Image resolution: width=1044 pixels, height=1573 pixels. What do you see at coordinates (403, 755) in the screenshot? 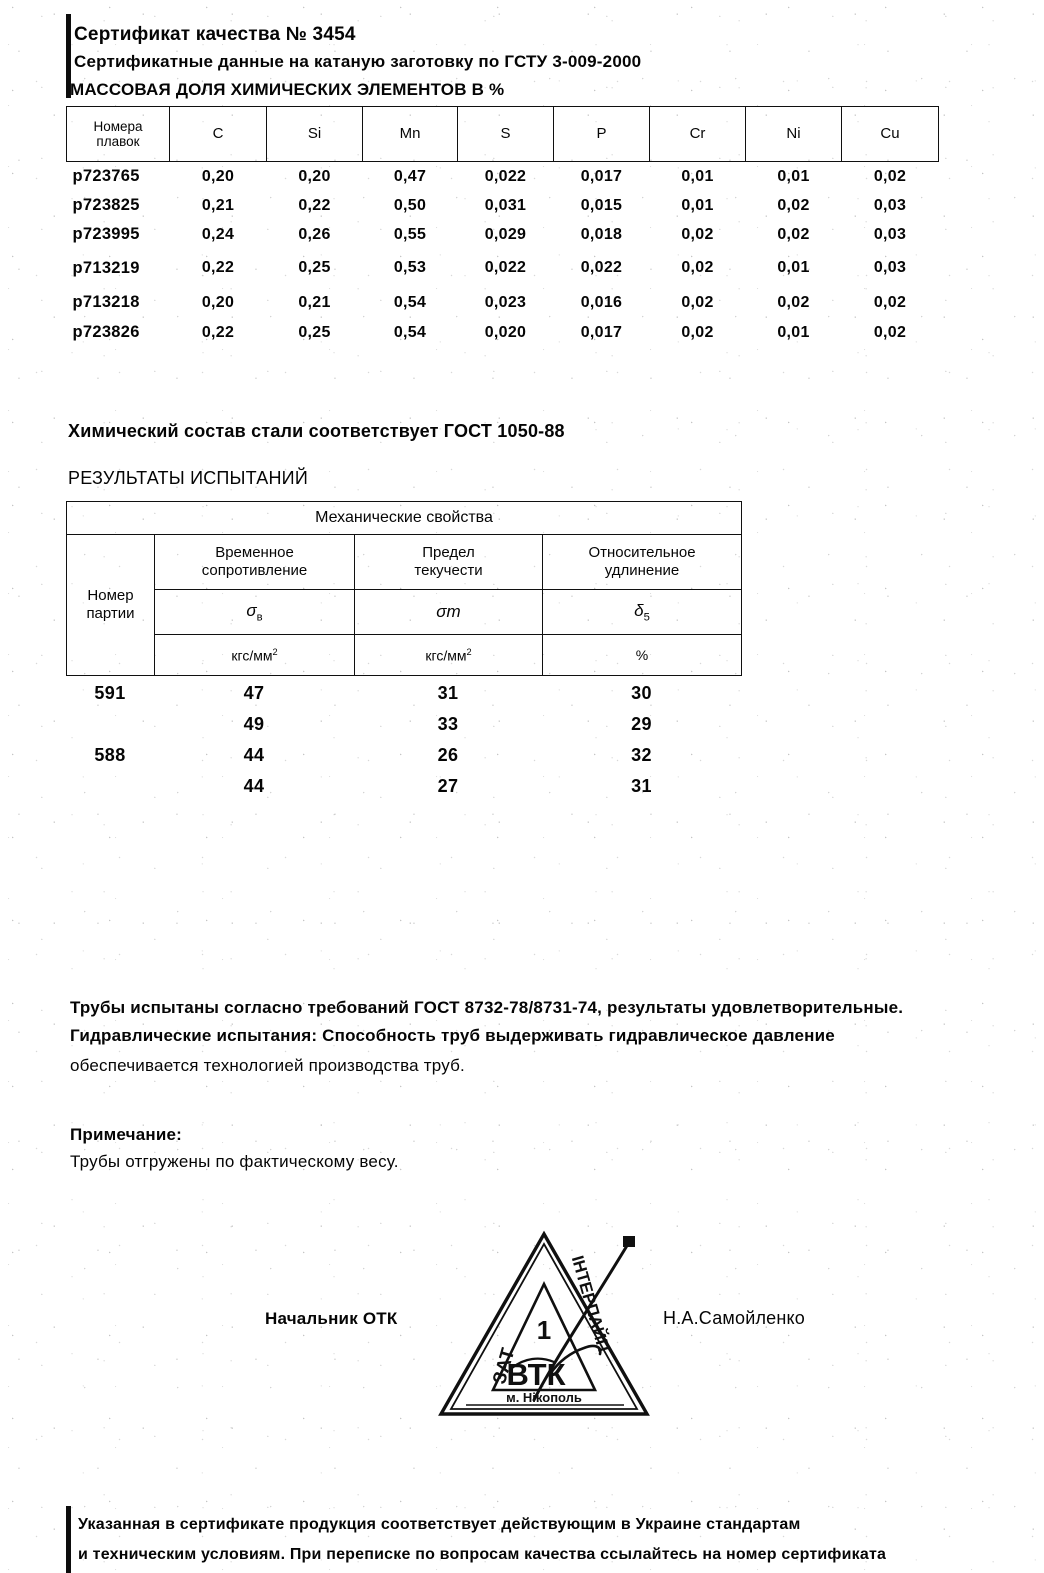
I see `table-row: 588 44 26 32` at bounding box center [403, 755].